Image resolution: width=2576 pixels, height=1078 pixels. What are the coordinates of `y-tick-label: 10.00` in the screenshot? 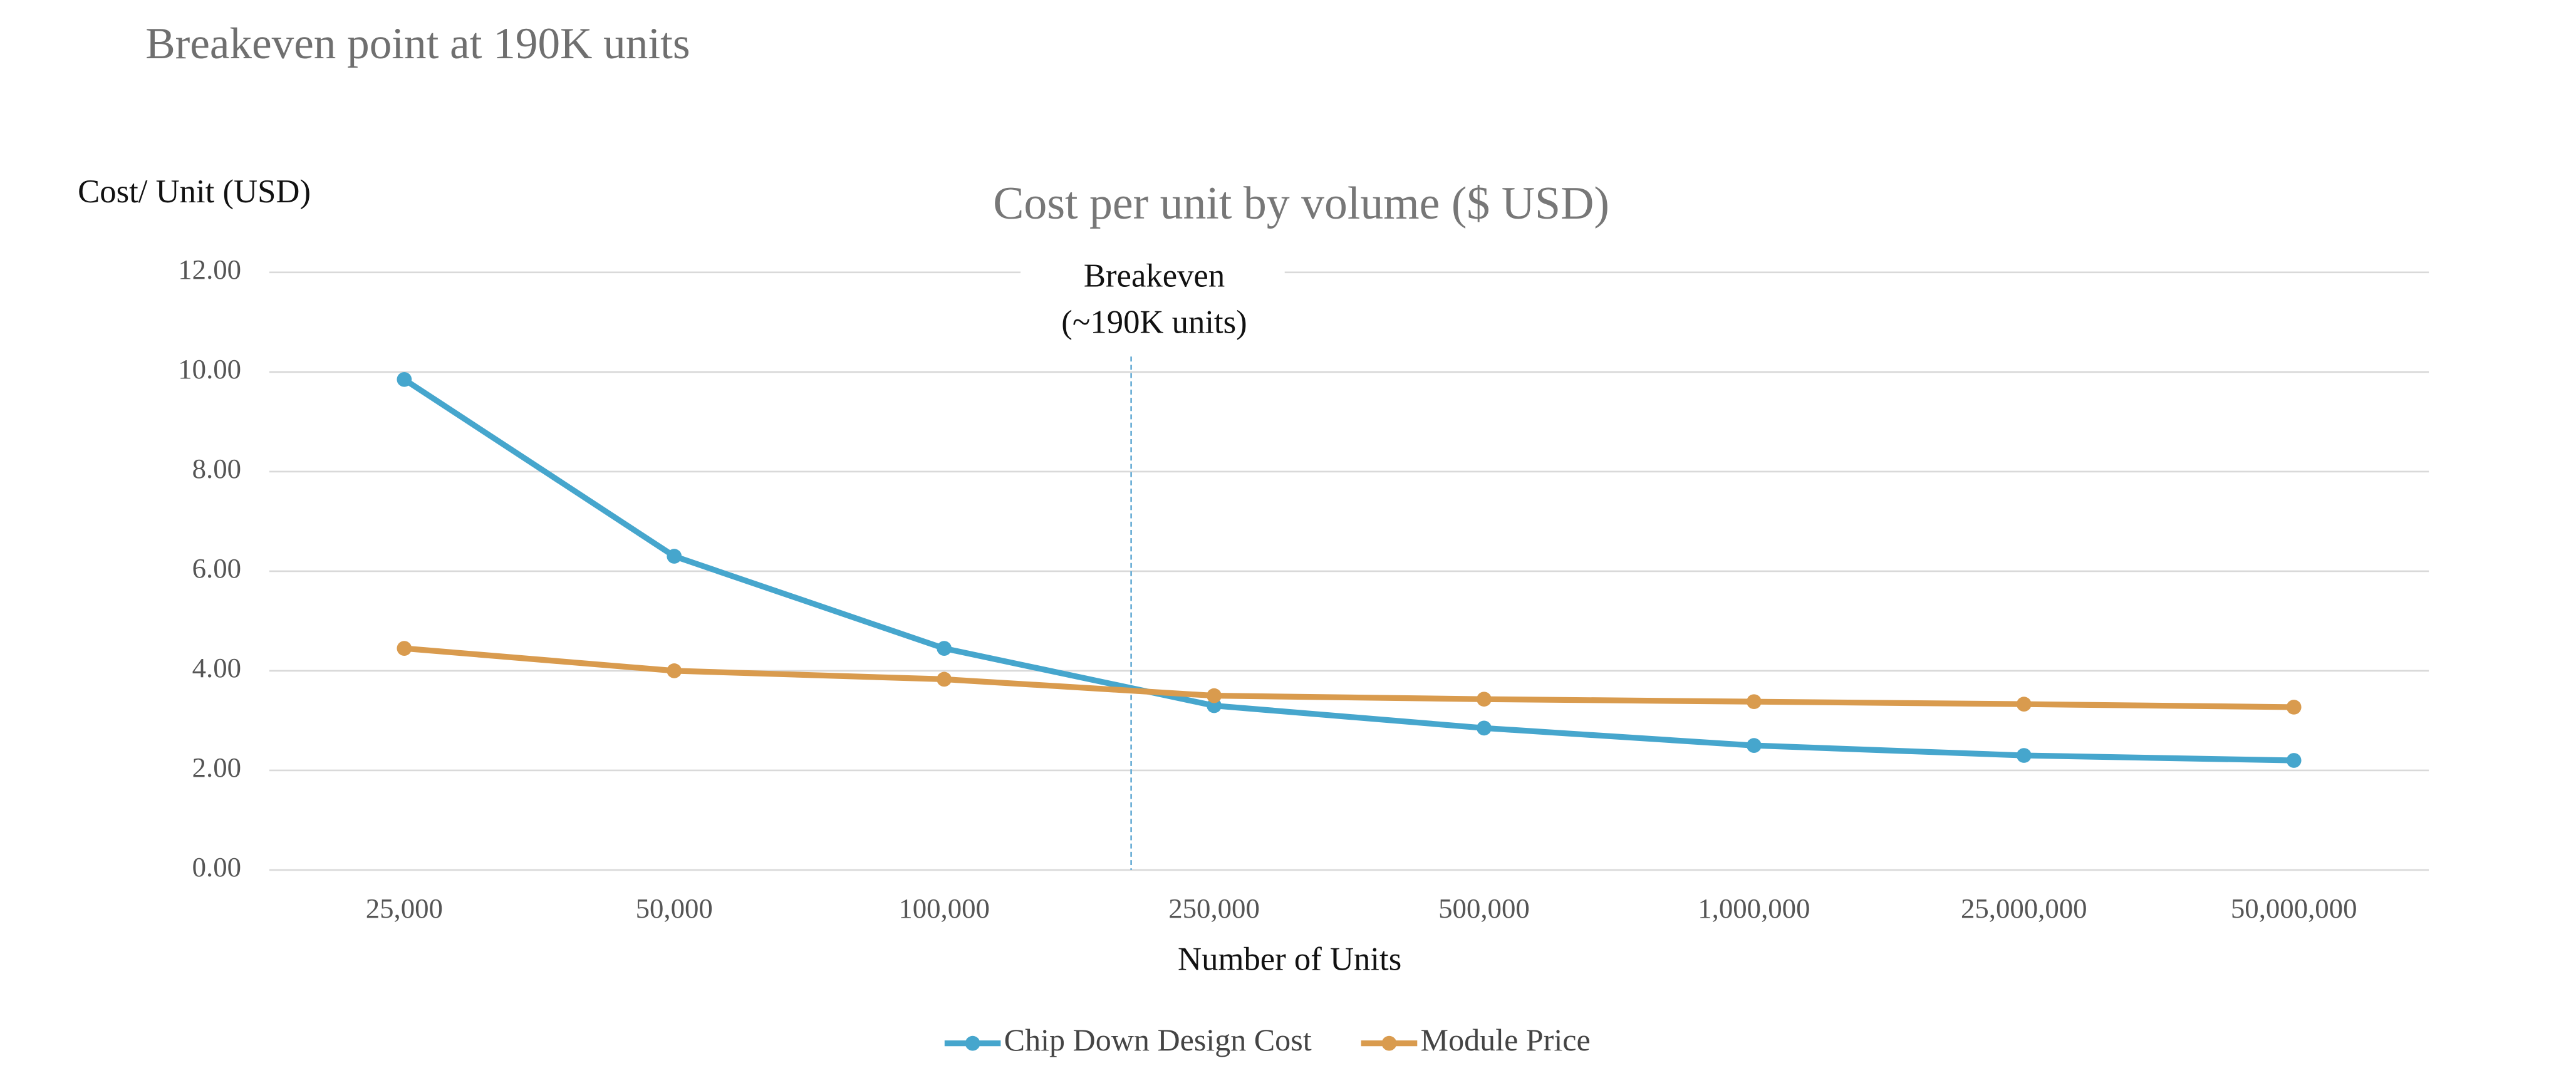 It's located at (209, 369).